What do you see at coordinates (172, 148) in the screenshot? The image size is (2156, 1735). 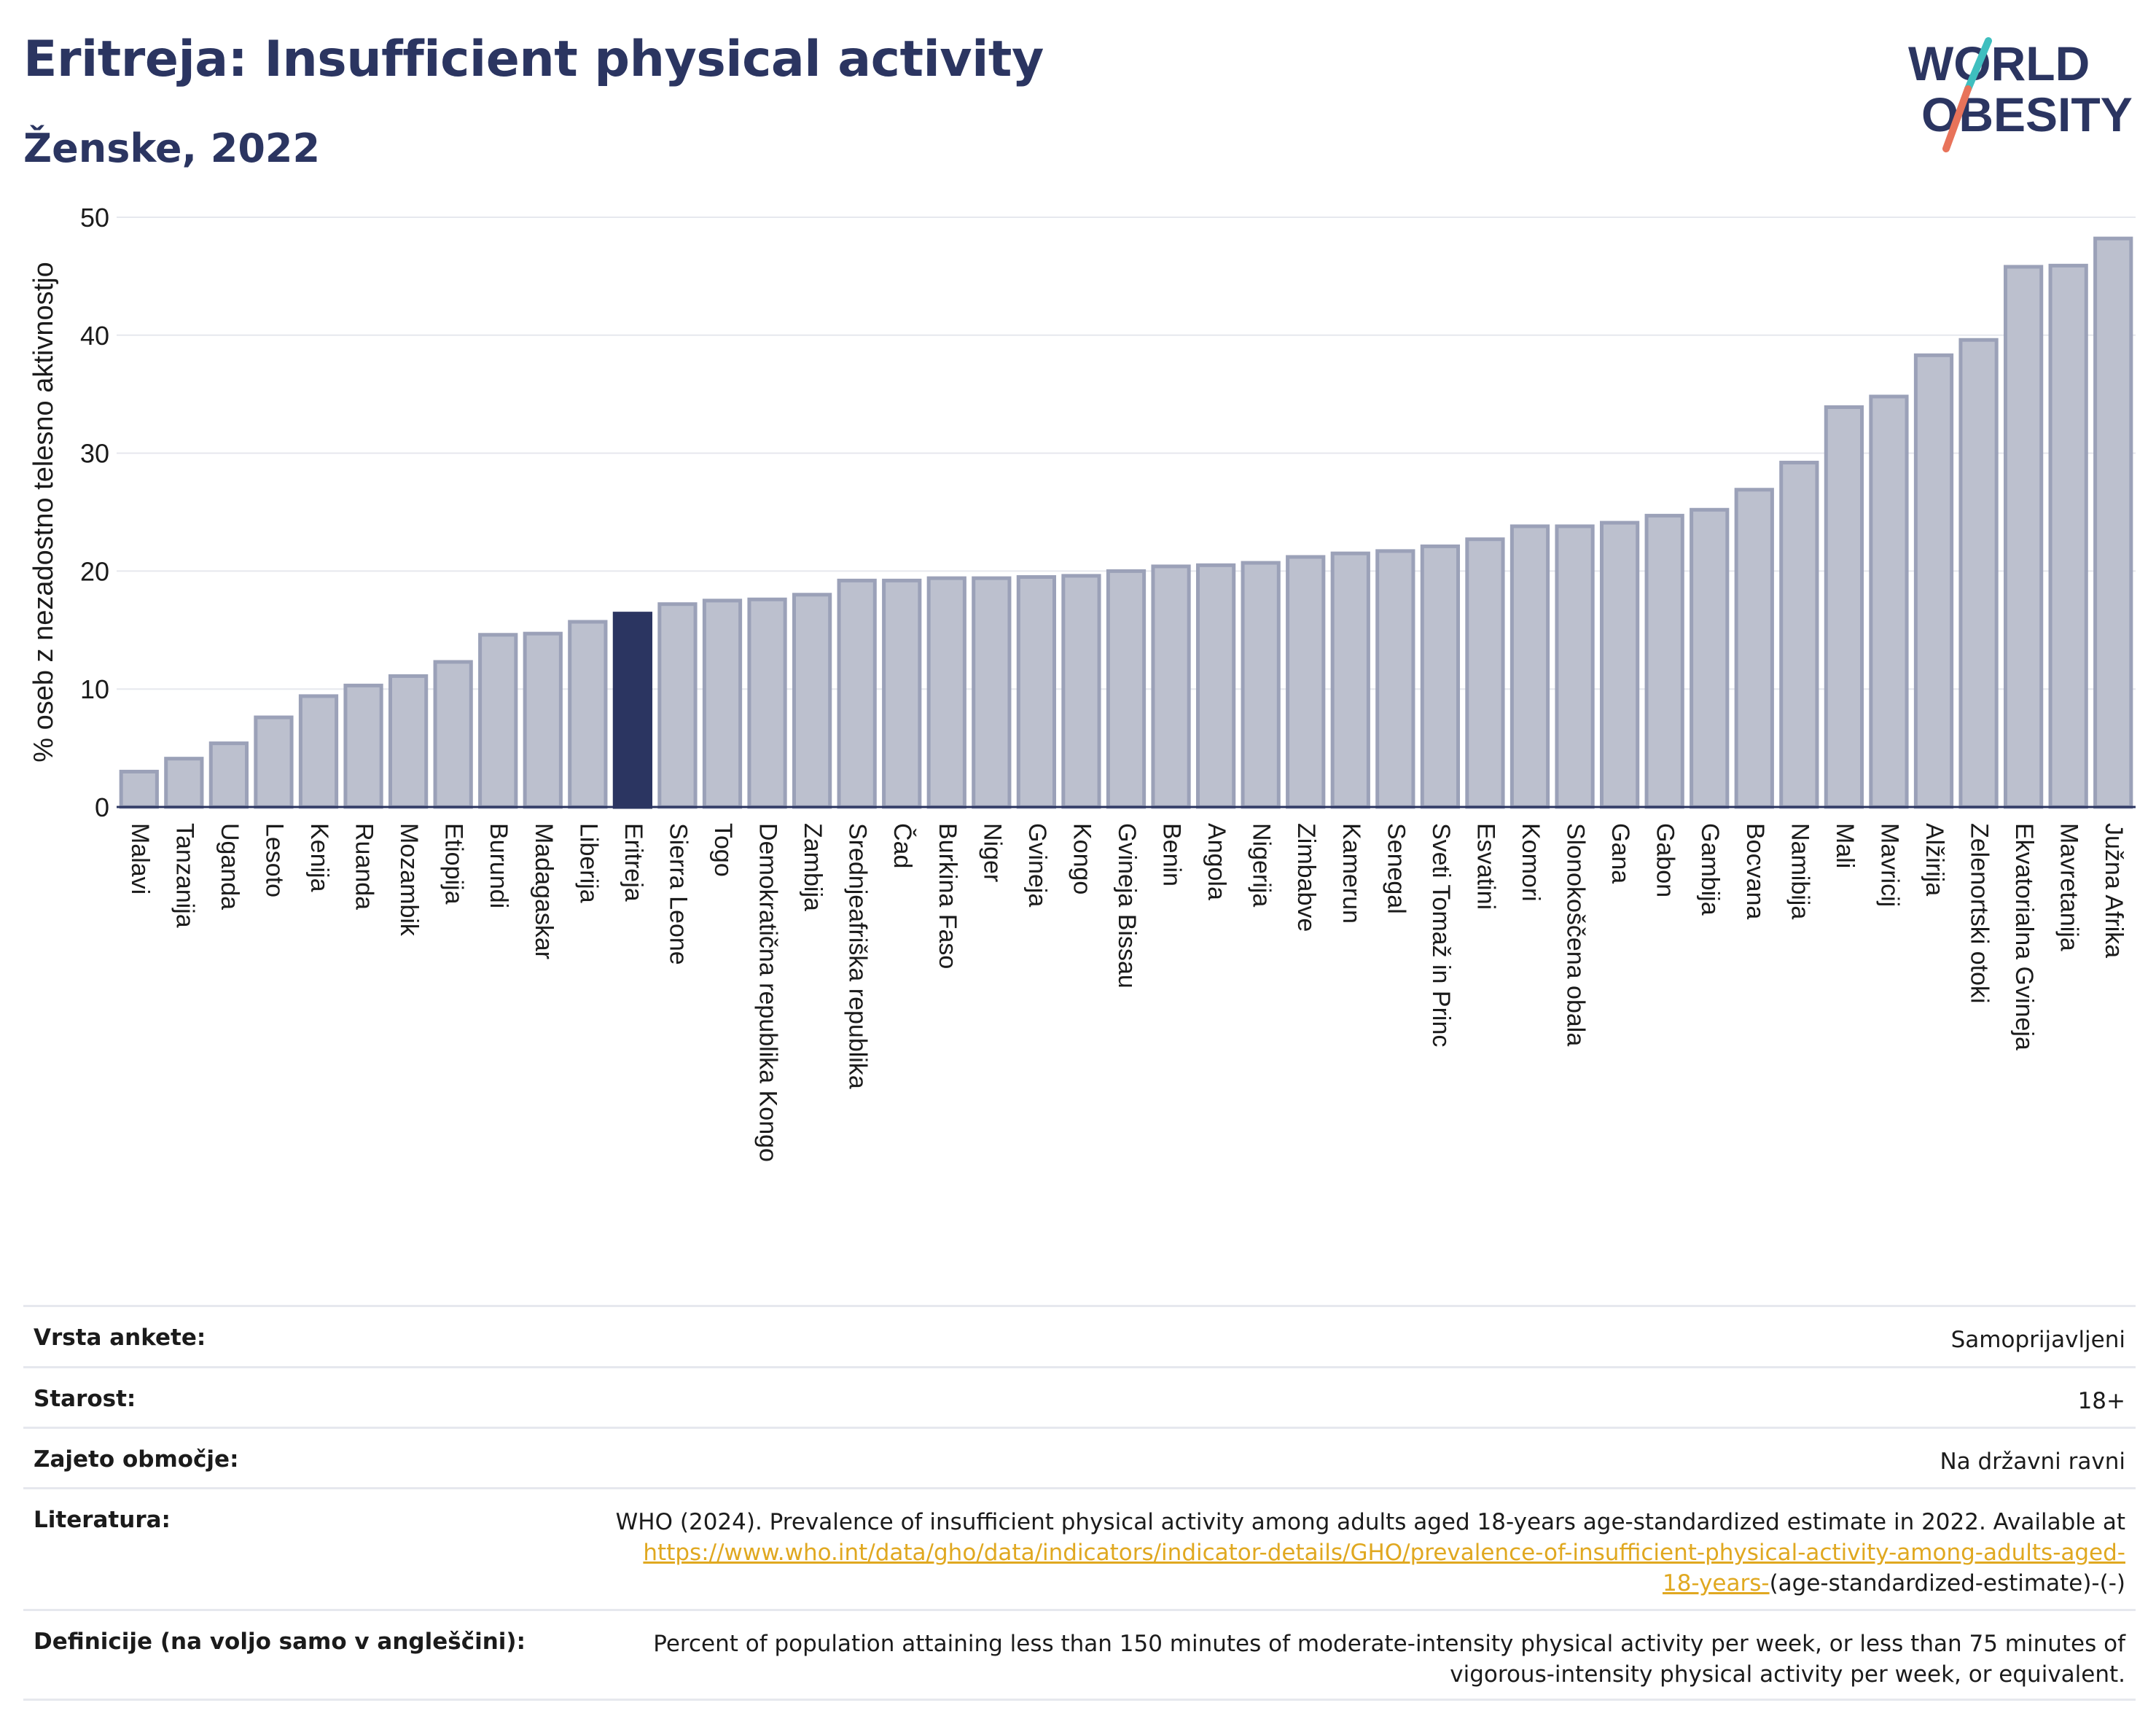 I see `chart-subtitle: Ženske, 2022` at bounding box center [172, 148].